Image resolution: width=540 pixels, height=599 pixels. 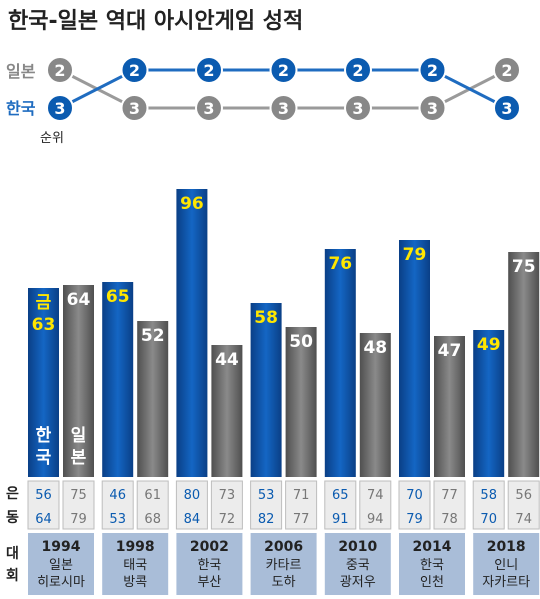 What do you see at coordinates (227, 495) in the screenshot?
I see `japan-silver-value: 73` at bounding box center [227, 495].